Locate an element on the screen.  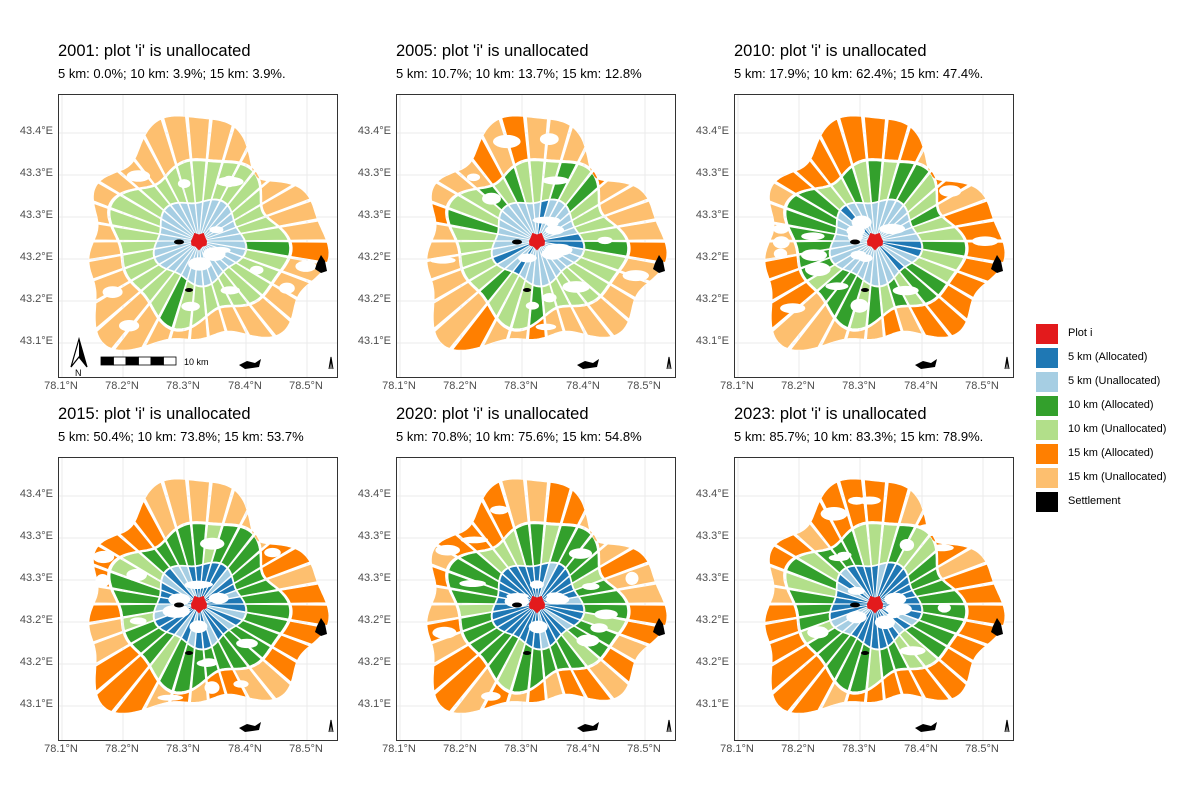
legend-label: 10 km (Allocated) is located at coordinates (1111, 405).